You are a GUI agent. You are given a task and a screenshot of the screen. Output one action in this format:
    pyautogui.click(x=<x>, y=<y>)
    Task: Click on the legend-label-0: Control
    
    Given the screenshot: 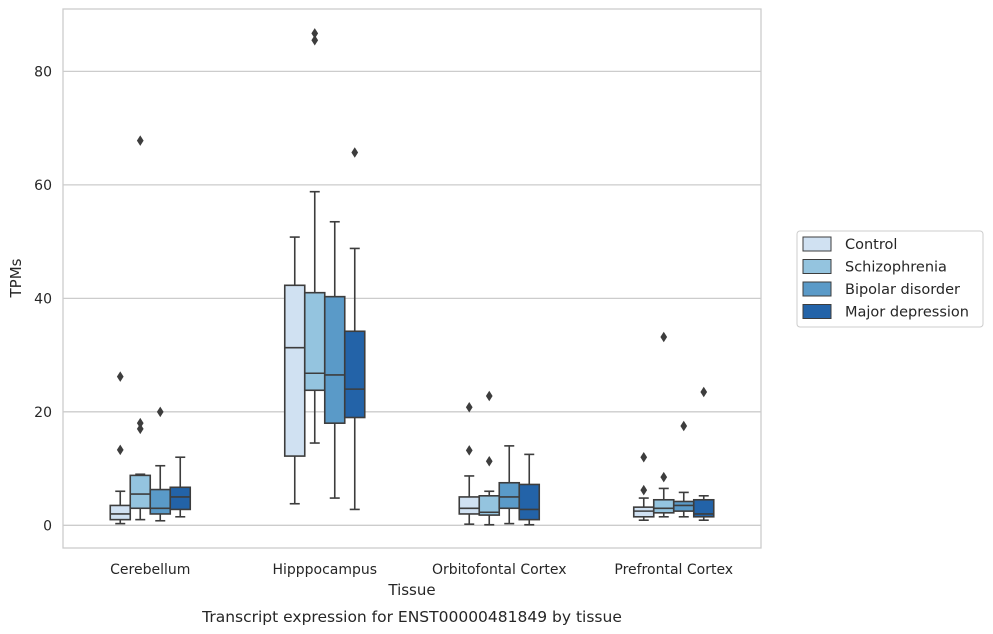 What is the action you would take?
    pyautogui.click(x=871, y=245)
    